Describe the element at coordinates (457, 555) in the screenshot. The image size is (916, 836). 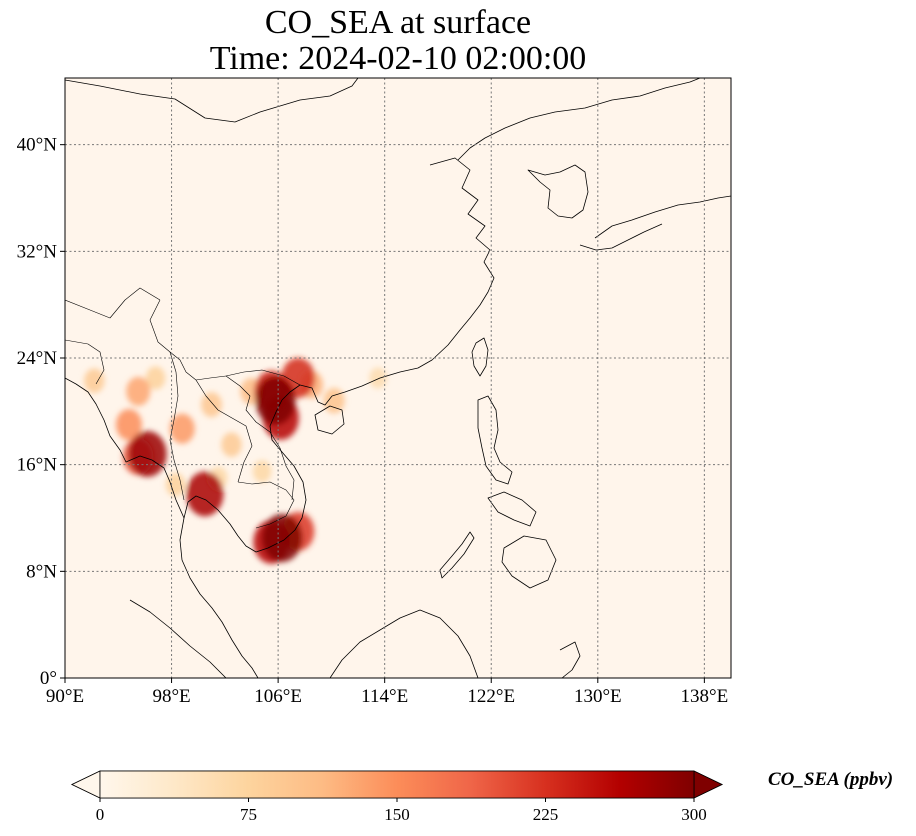
I see `palawan-coastline` at that location.